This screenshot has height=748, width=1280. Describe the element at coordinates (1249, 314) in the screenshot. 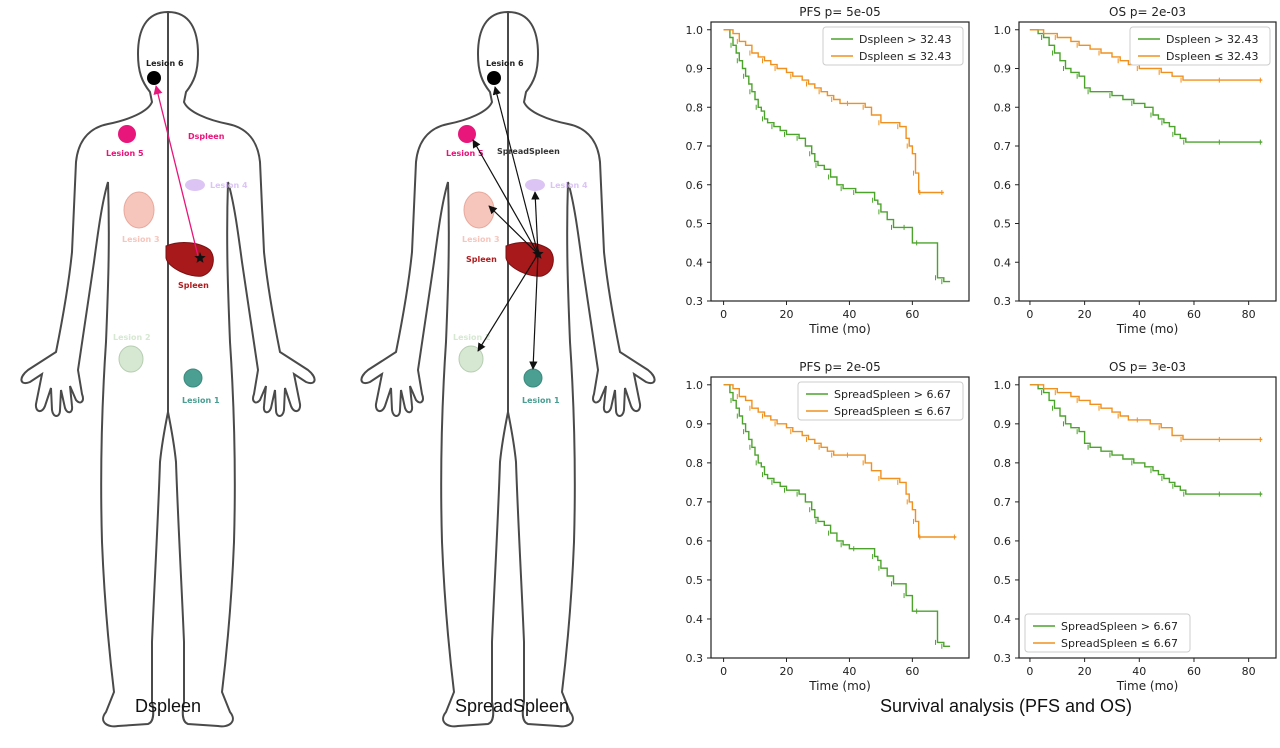

I see `x-tick-label: 80` at that location.